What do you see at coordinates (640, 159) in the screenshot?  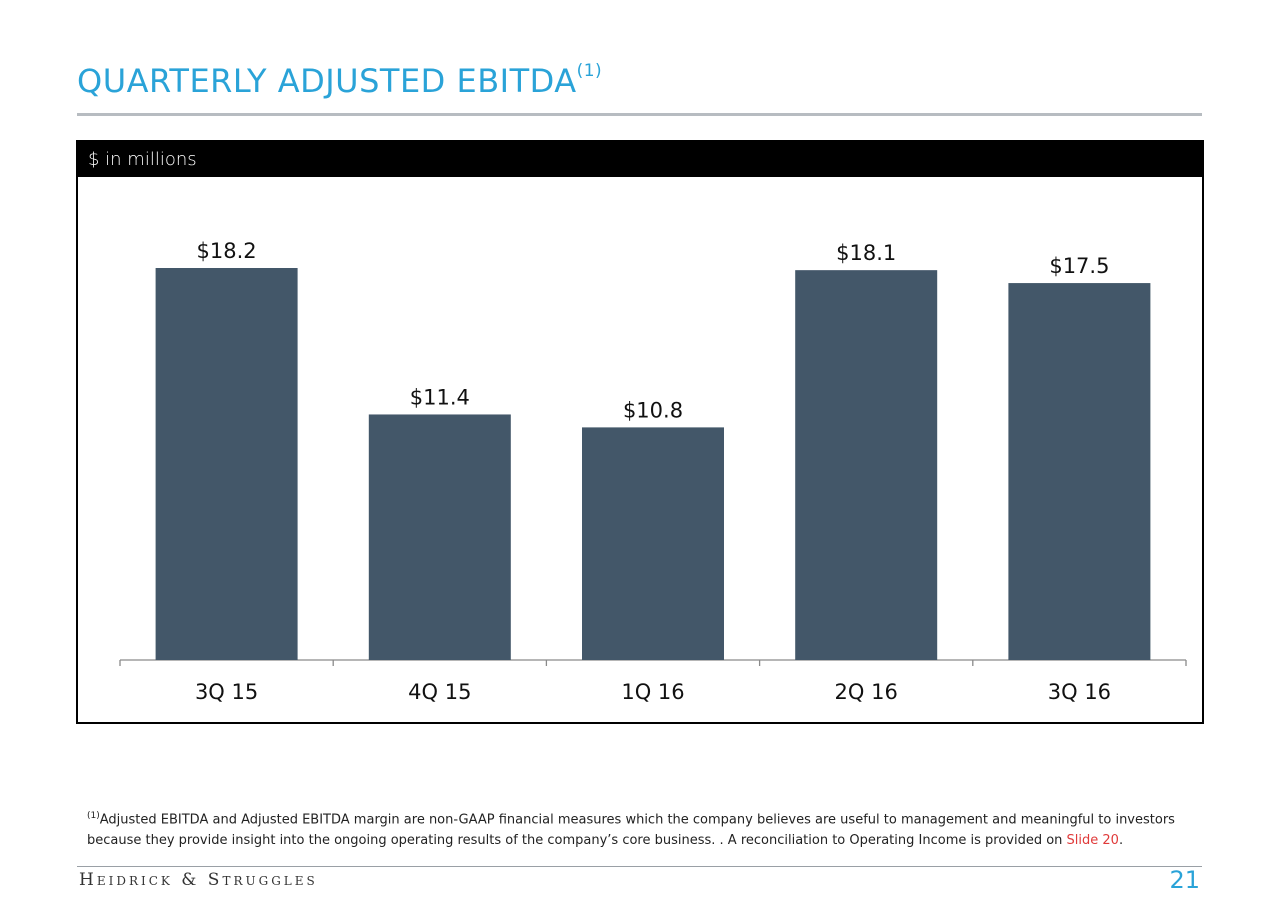 I see `units-band: $ in millions` at bounding box center [640, 159].